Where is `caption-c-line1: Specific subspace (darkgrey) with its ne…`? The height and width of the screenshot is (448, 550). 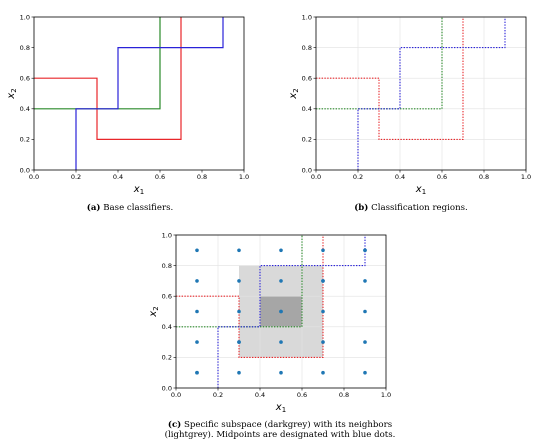 caption-c-line1: Specific subspace (darkgrey) with its ne… is located at coordinates (288, 425).